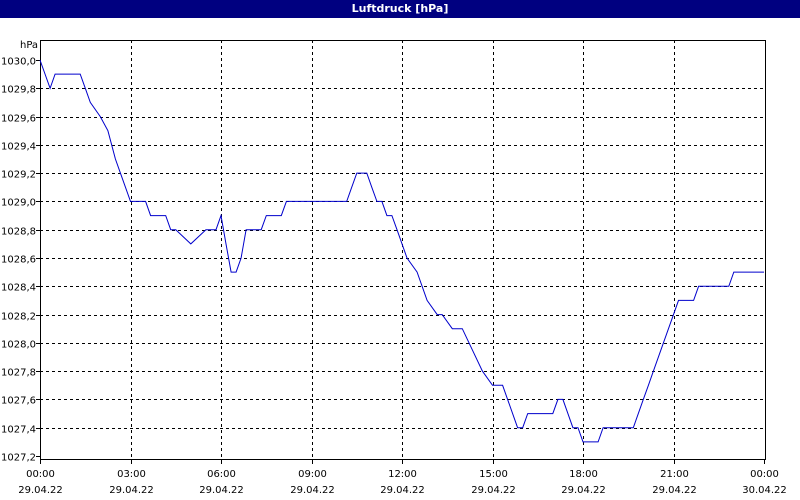  What do you see at coordinates (764, 490) in the screenshot?
I see `x-tick-date-label: 30.04.22` at bounding box center [764, 490].